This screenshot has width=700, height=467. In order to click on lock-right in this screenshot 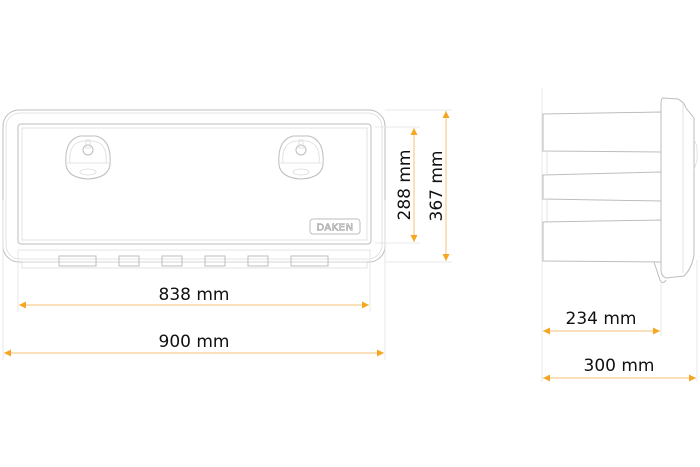, I will do `click(301, 157)`.